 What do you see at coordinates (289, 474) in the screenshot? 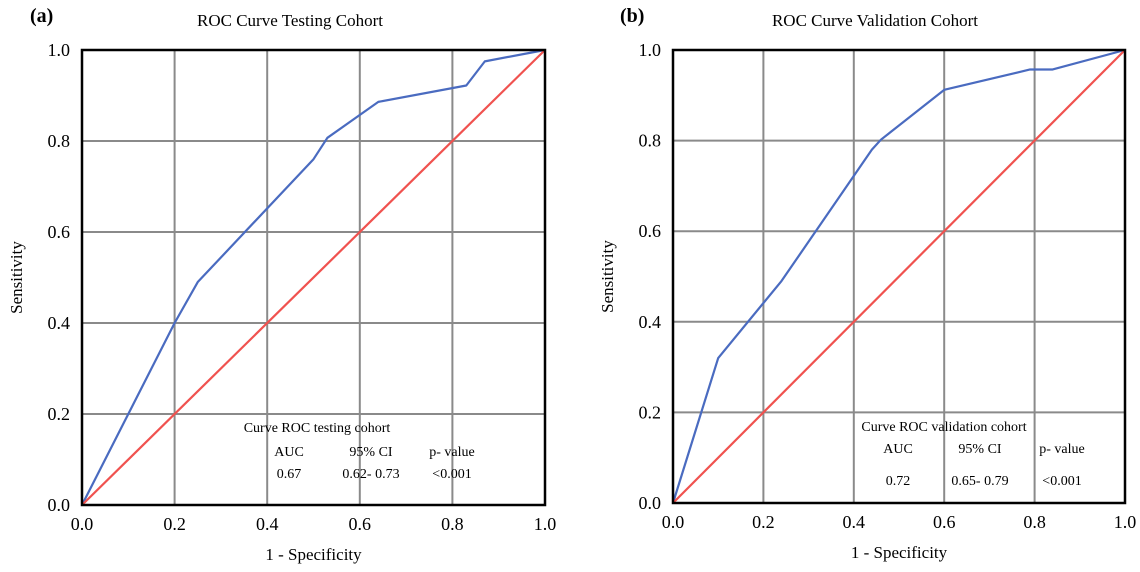
I see `auc-table-value: 0.67` at bounding box center [289, 474].